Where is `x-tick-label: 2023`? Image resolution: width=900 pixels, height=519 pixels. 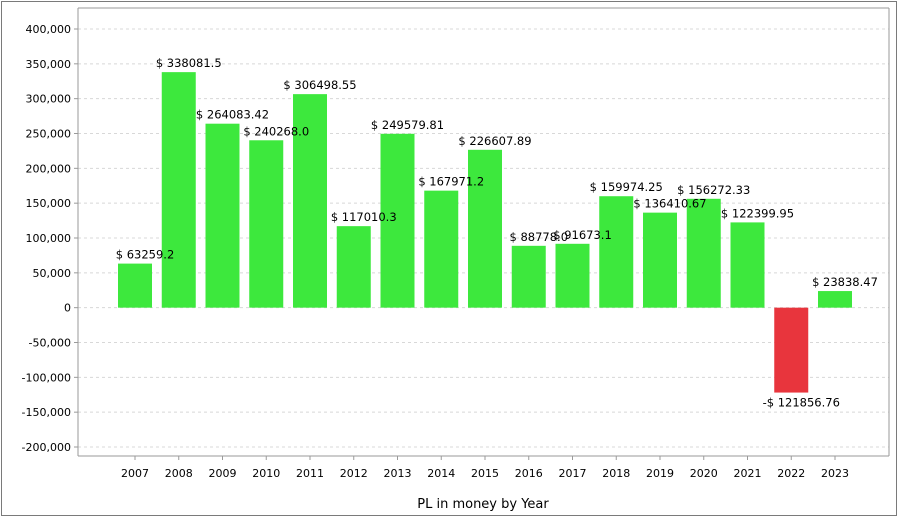 x-tick-label: 2023 is located at coordinates (835, 473).